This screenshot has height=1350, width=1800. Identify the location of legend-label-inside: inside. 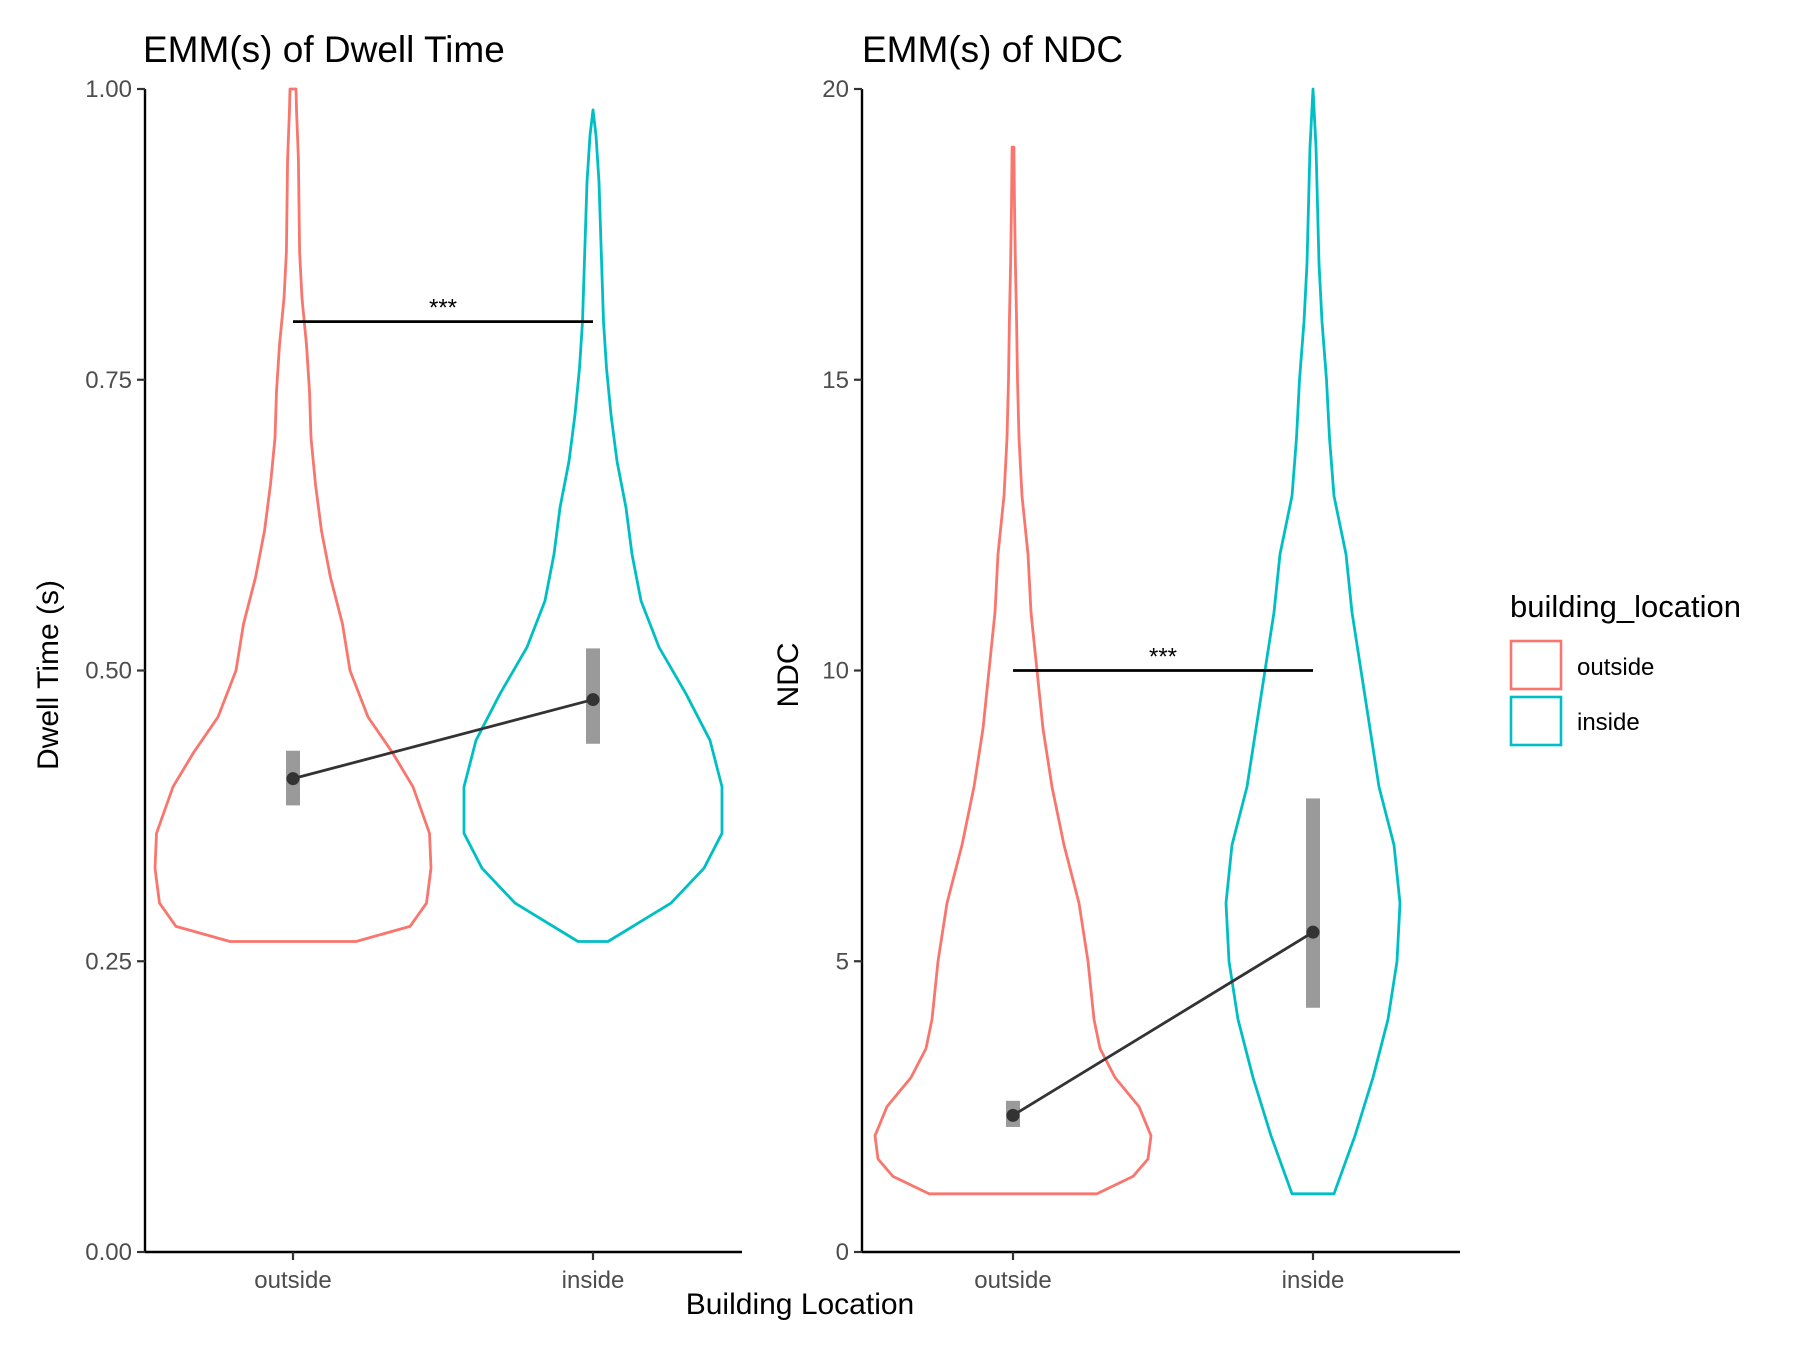
(1608, 722).